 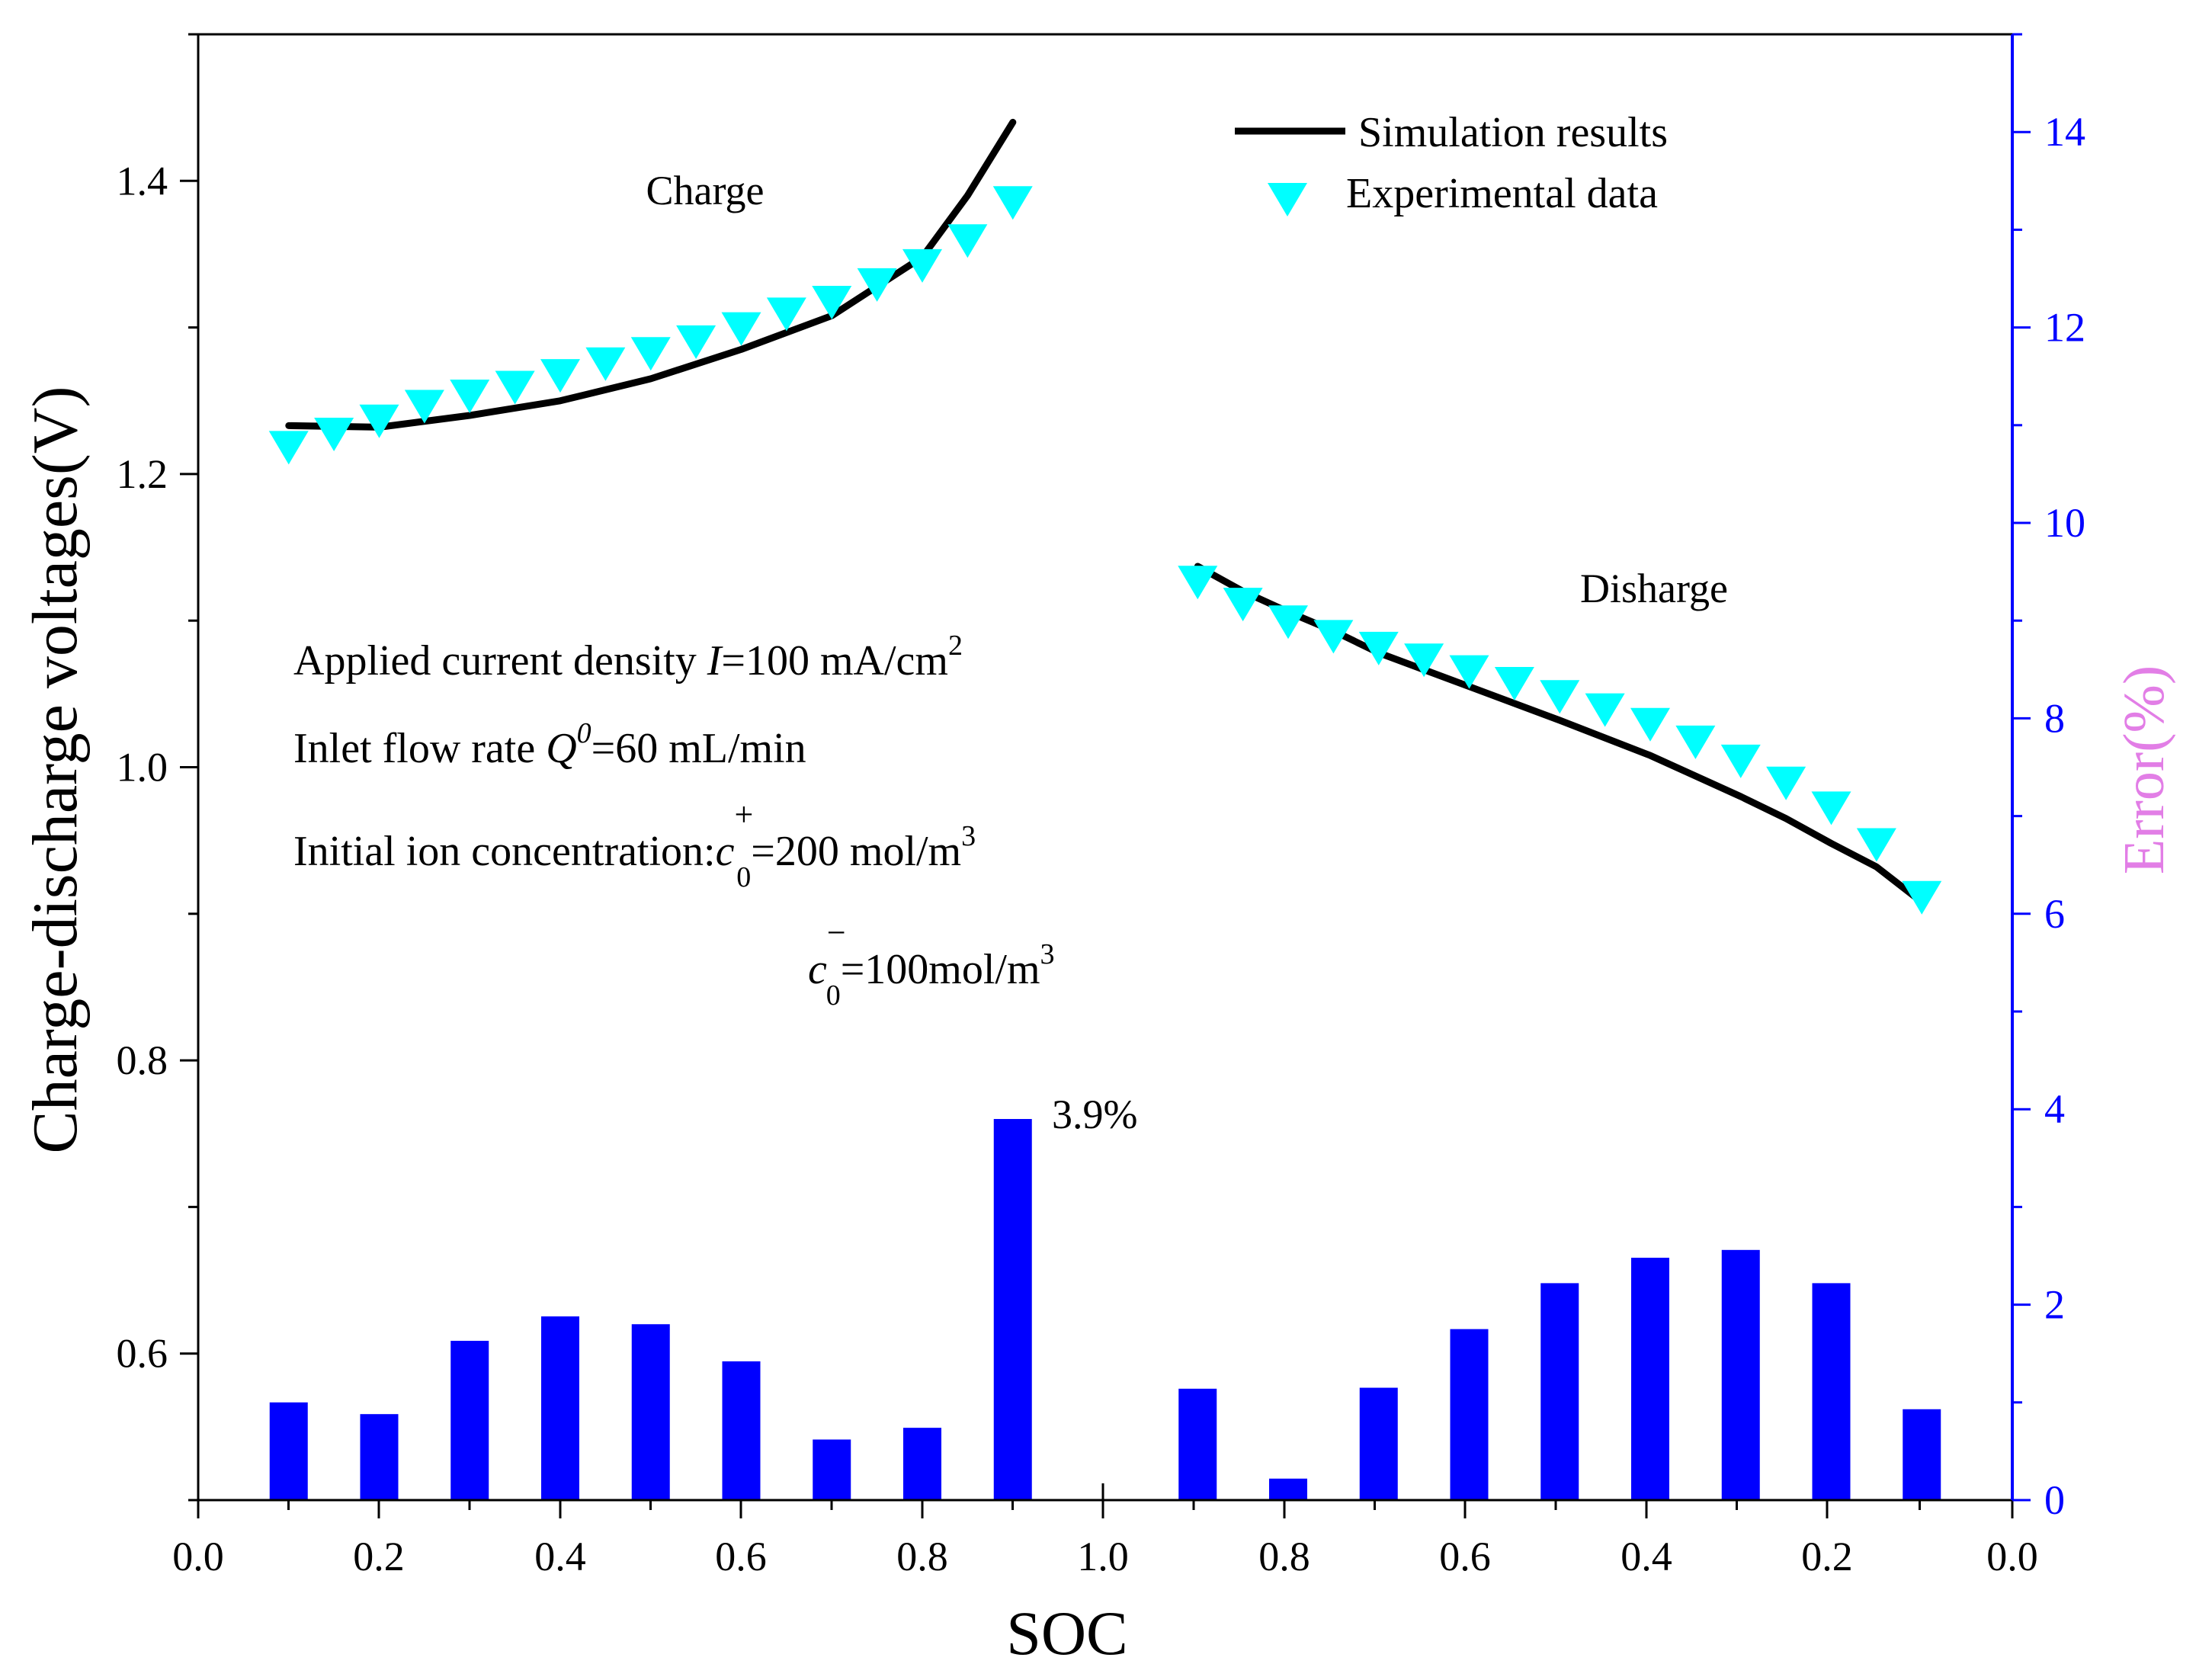 What do you see at coordinates (1103, 1556) in the screenshot?
I see `x-tick-label: 1.0` at bounding box center [1103, 1556].